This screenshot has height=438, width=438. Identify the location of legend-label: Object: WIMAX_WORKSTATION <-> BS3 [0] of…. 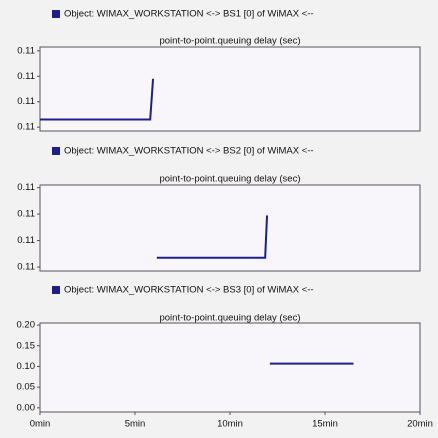
(189, 290).